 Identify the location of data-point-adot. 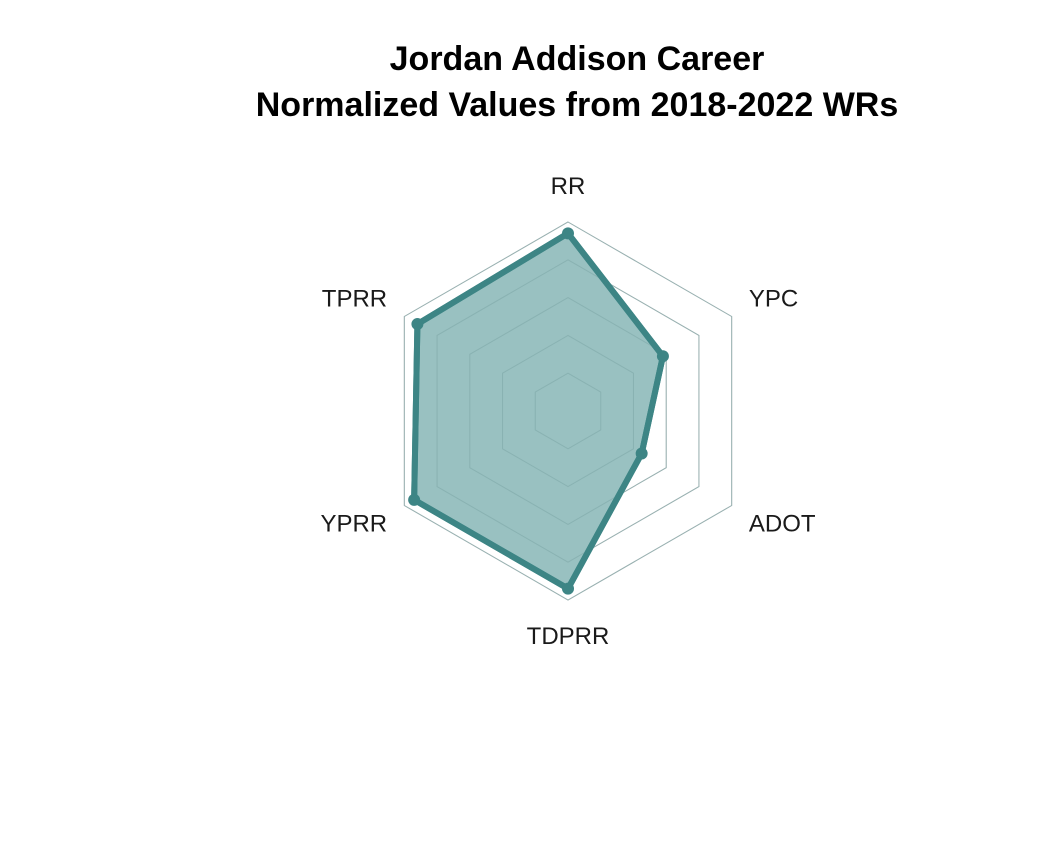
(641, 453).